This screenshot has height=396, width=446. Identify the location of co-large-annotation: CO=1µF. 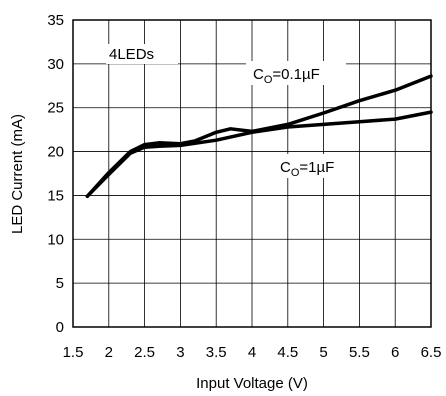
(307, 169).